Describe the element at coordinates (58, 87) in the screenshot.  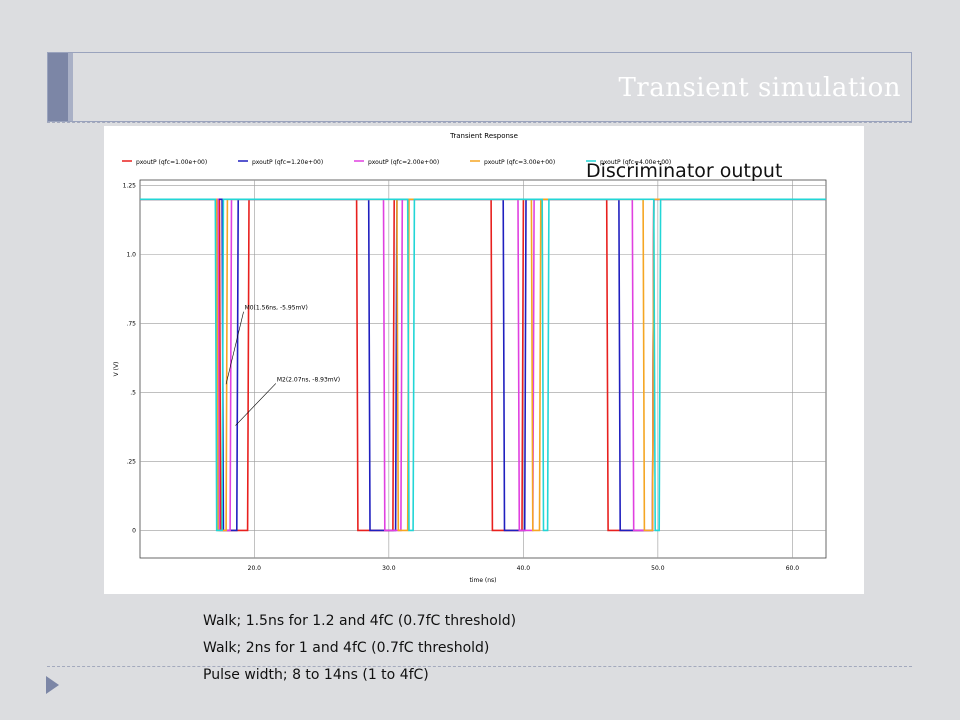
I see `title-accent-bar` at that location.